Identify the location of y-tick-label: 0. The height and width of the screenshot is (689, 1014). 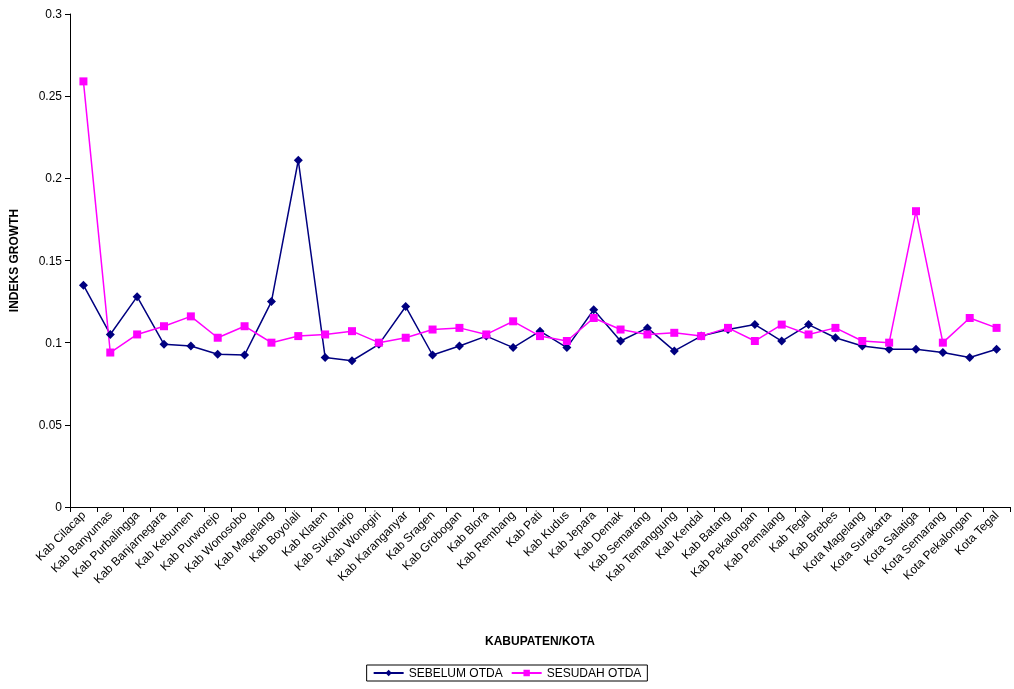
(59, 507).